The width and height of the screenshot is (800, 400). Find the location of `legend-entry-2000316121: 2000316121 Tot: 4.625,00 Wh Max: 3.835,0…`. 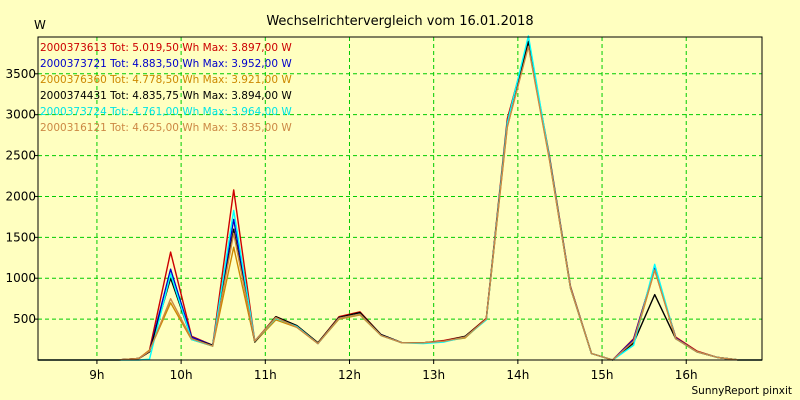

legend-entry-2000316121: 2000316121 Tot: 4.625,00 Wh Max: 3.835,0… is located at coordinates (166, 128).